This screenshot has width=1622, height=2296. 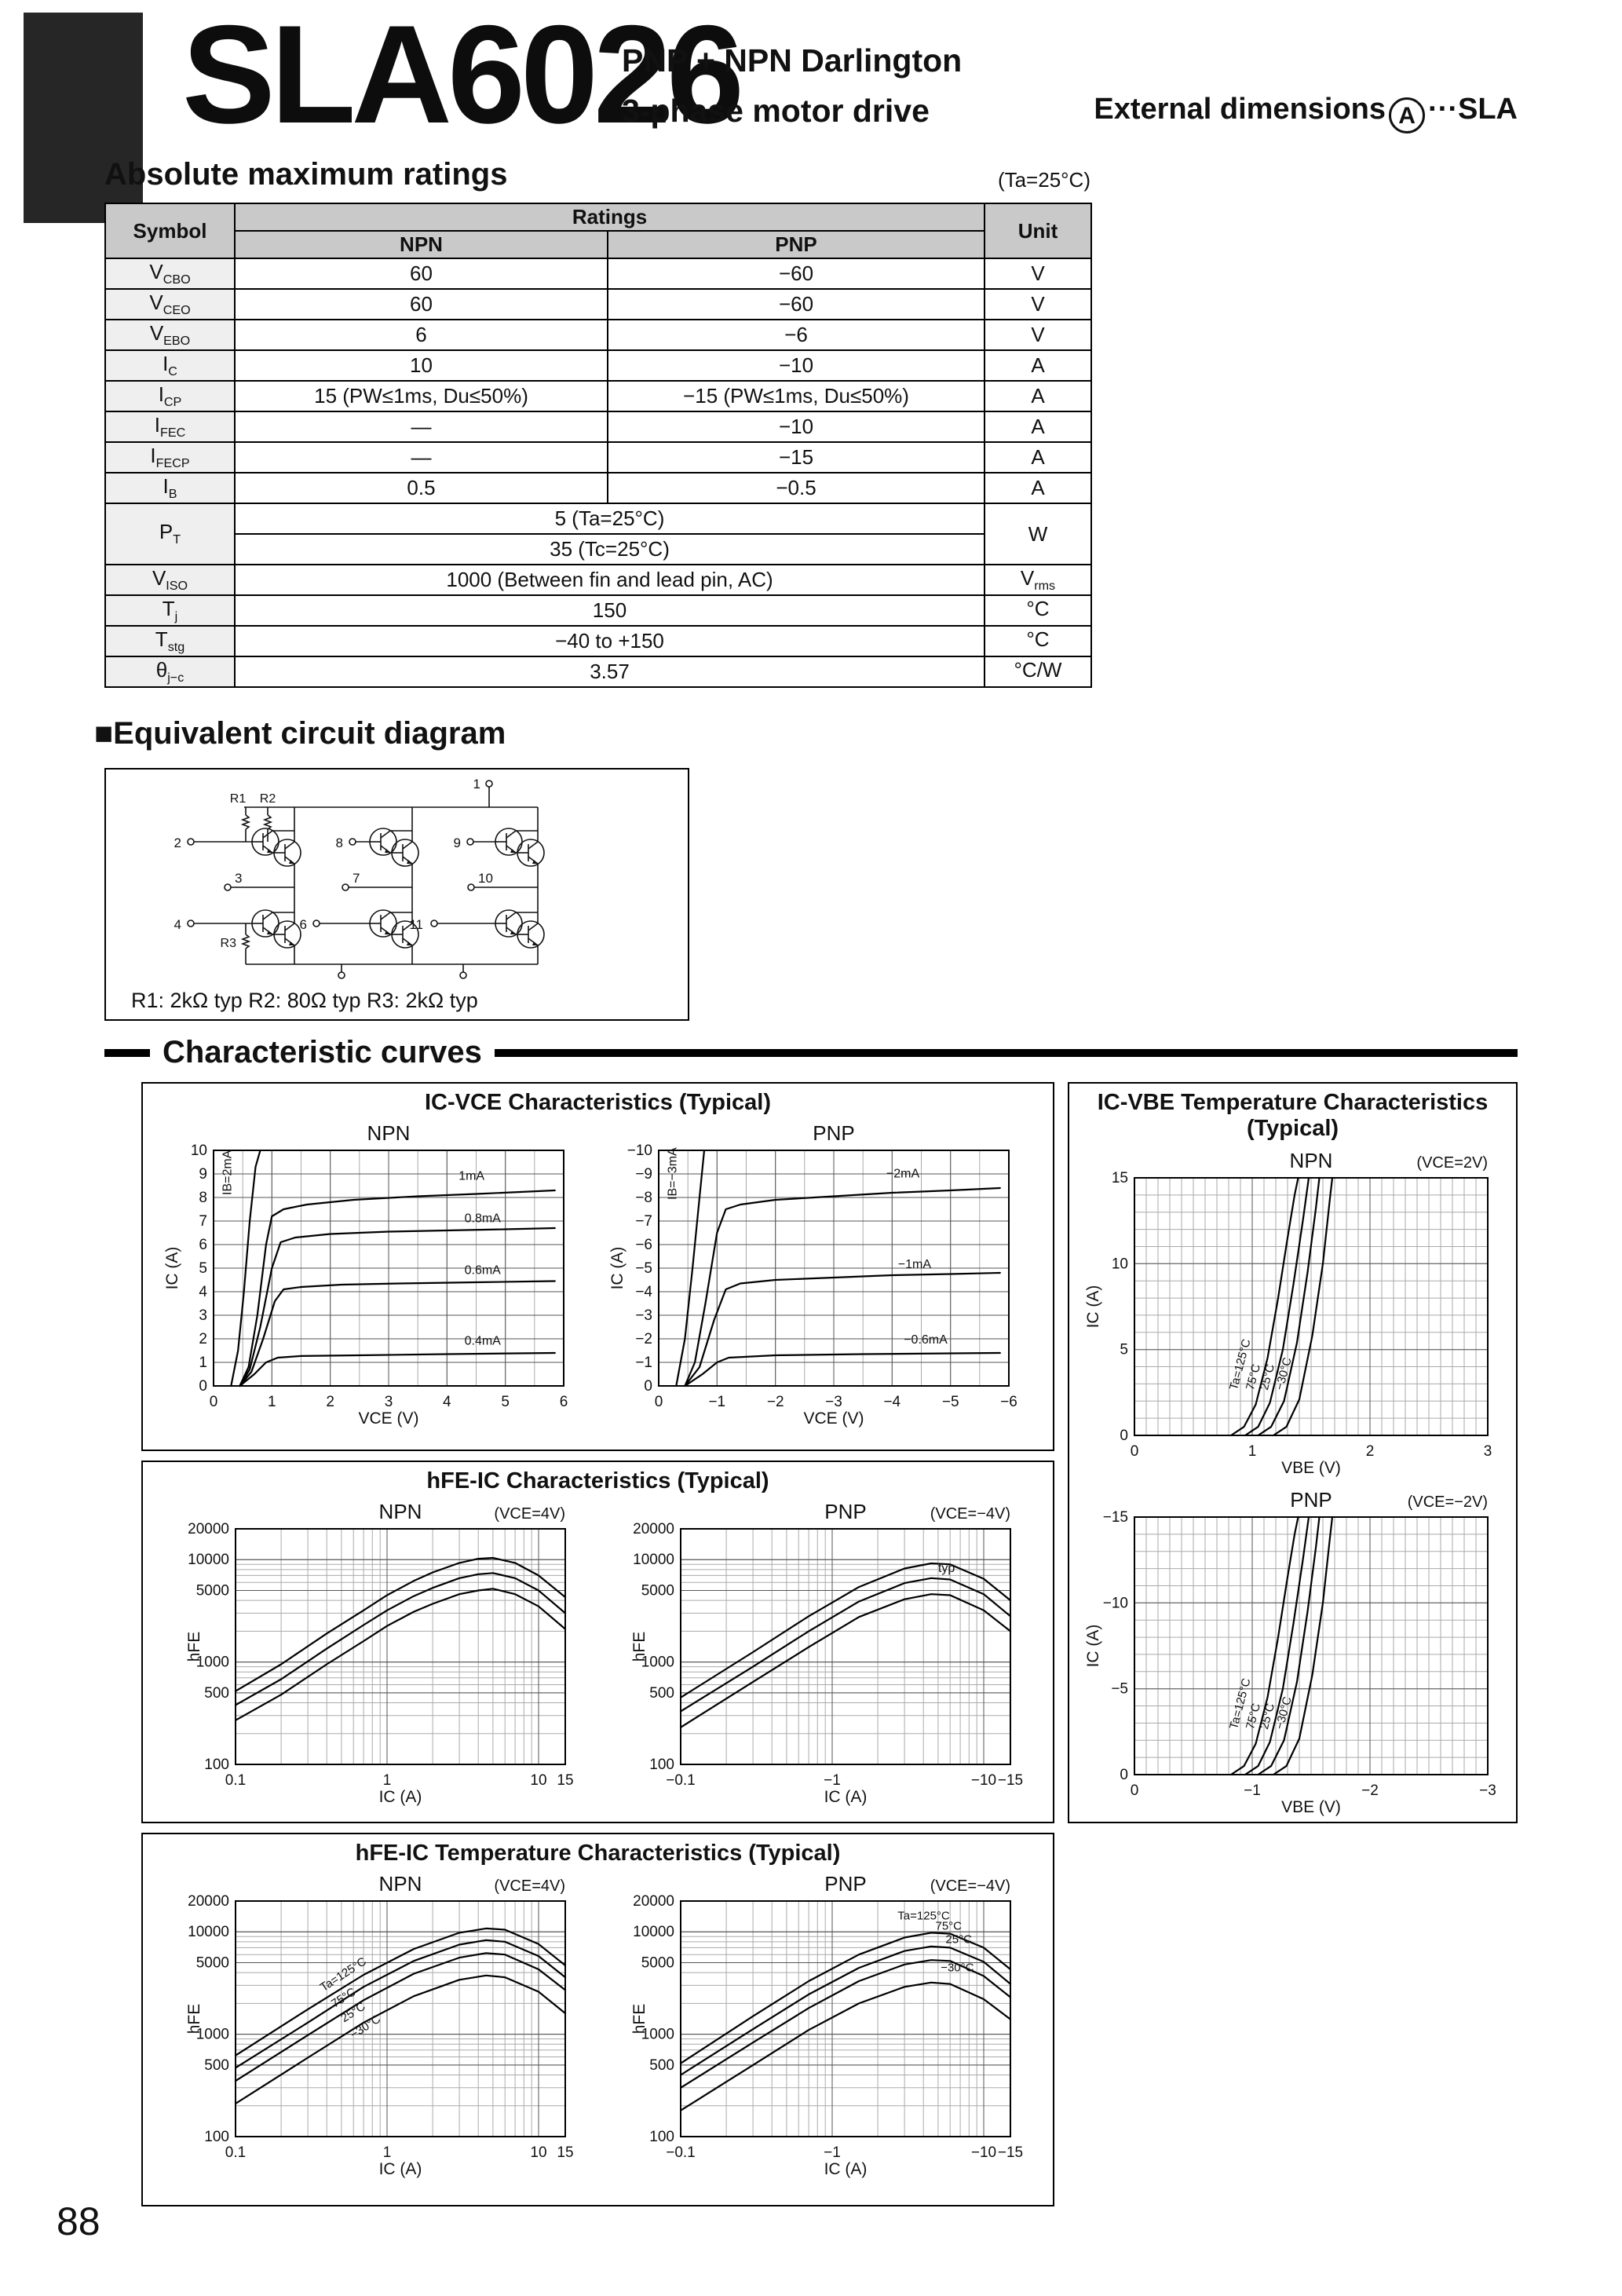 What do you see at coordinates (416, 924) in the screenshot?
I see `svg-text: 11` at bounding box center [416, 924].